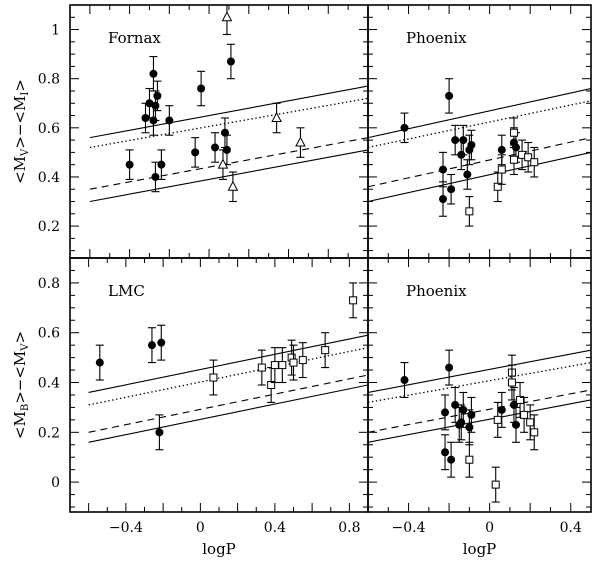  What do you see at coordinates (200, 528) in the screenshot?
I see `x-tick-label: 0` at bounding box center [200, 528].